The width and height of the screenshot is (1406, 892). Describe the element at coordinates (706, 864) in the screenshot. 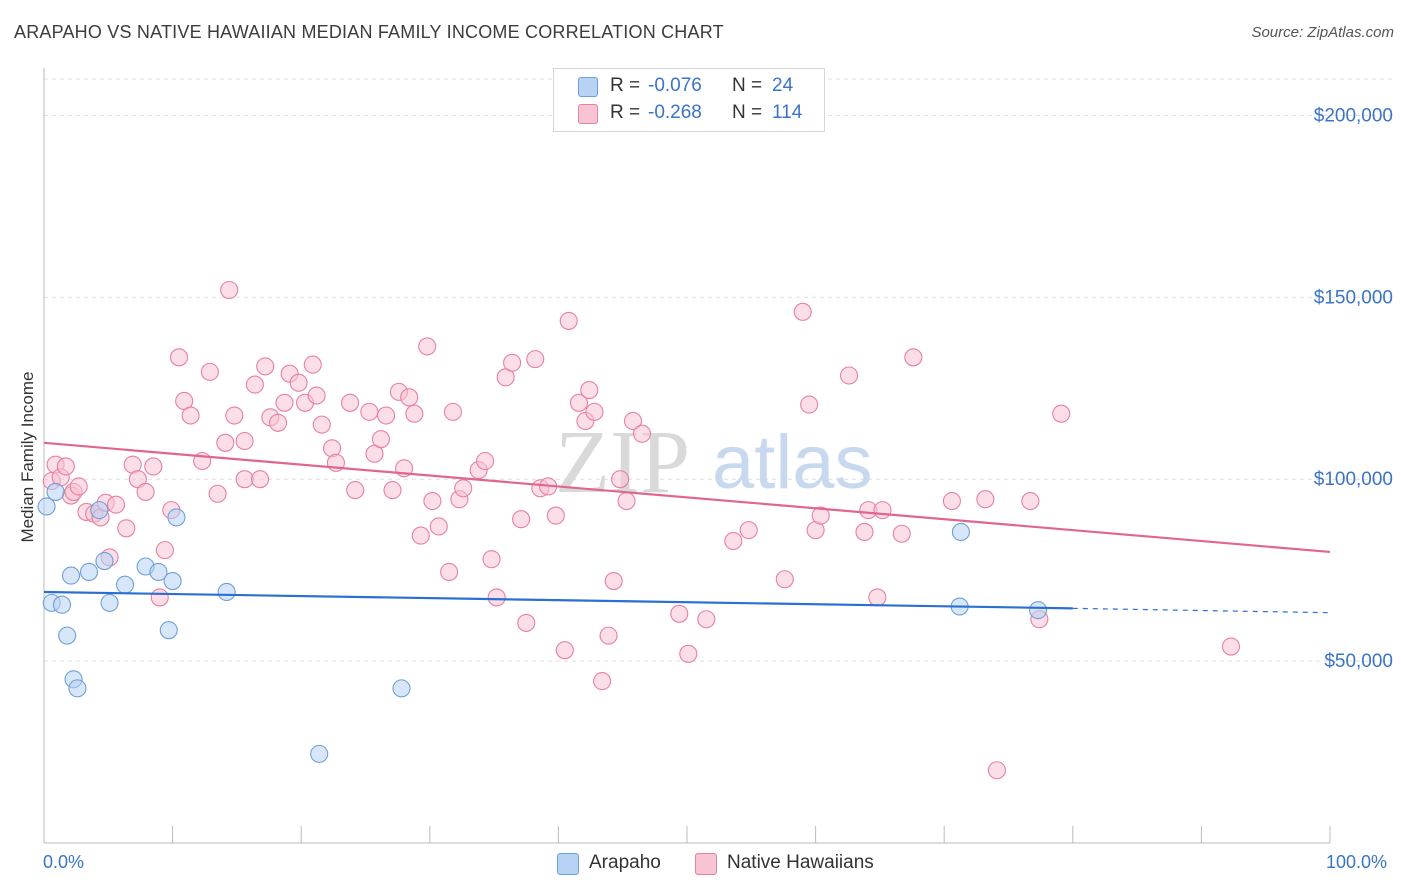

I see `native-hawaiians-swatch` at that location.